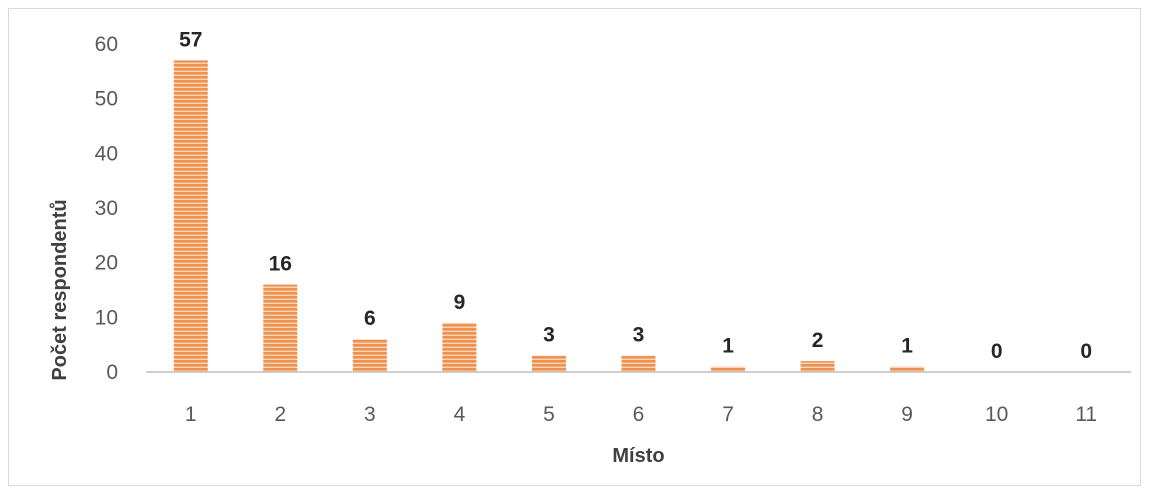 The image size is (1151, 496). I want to click on data-label: 6, so click(370, 318).